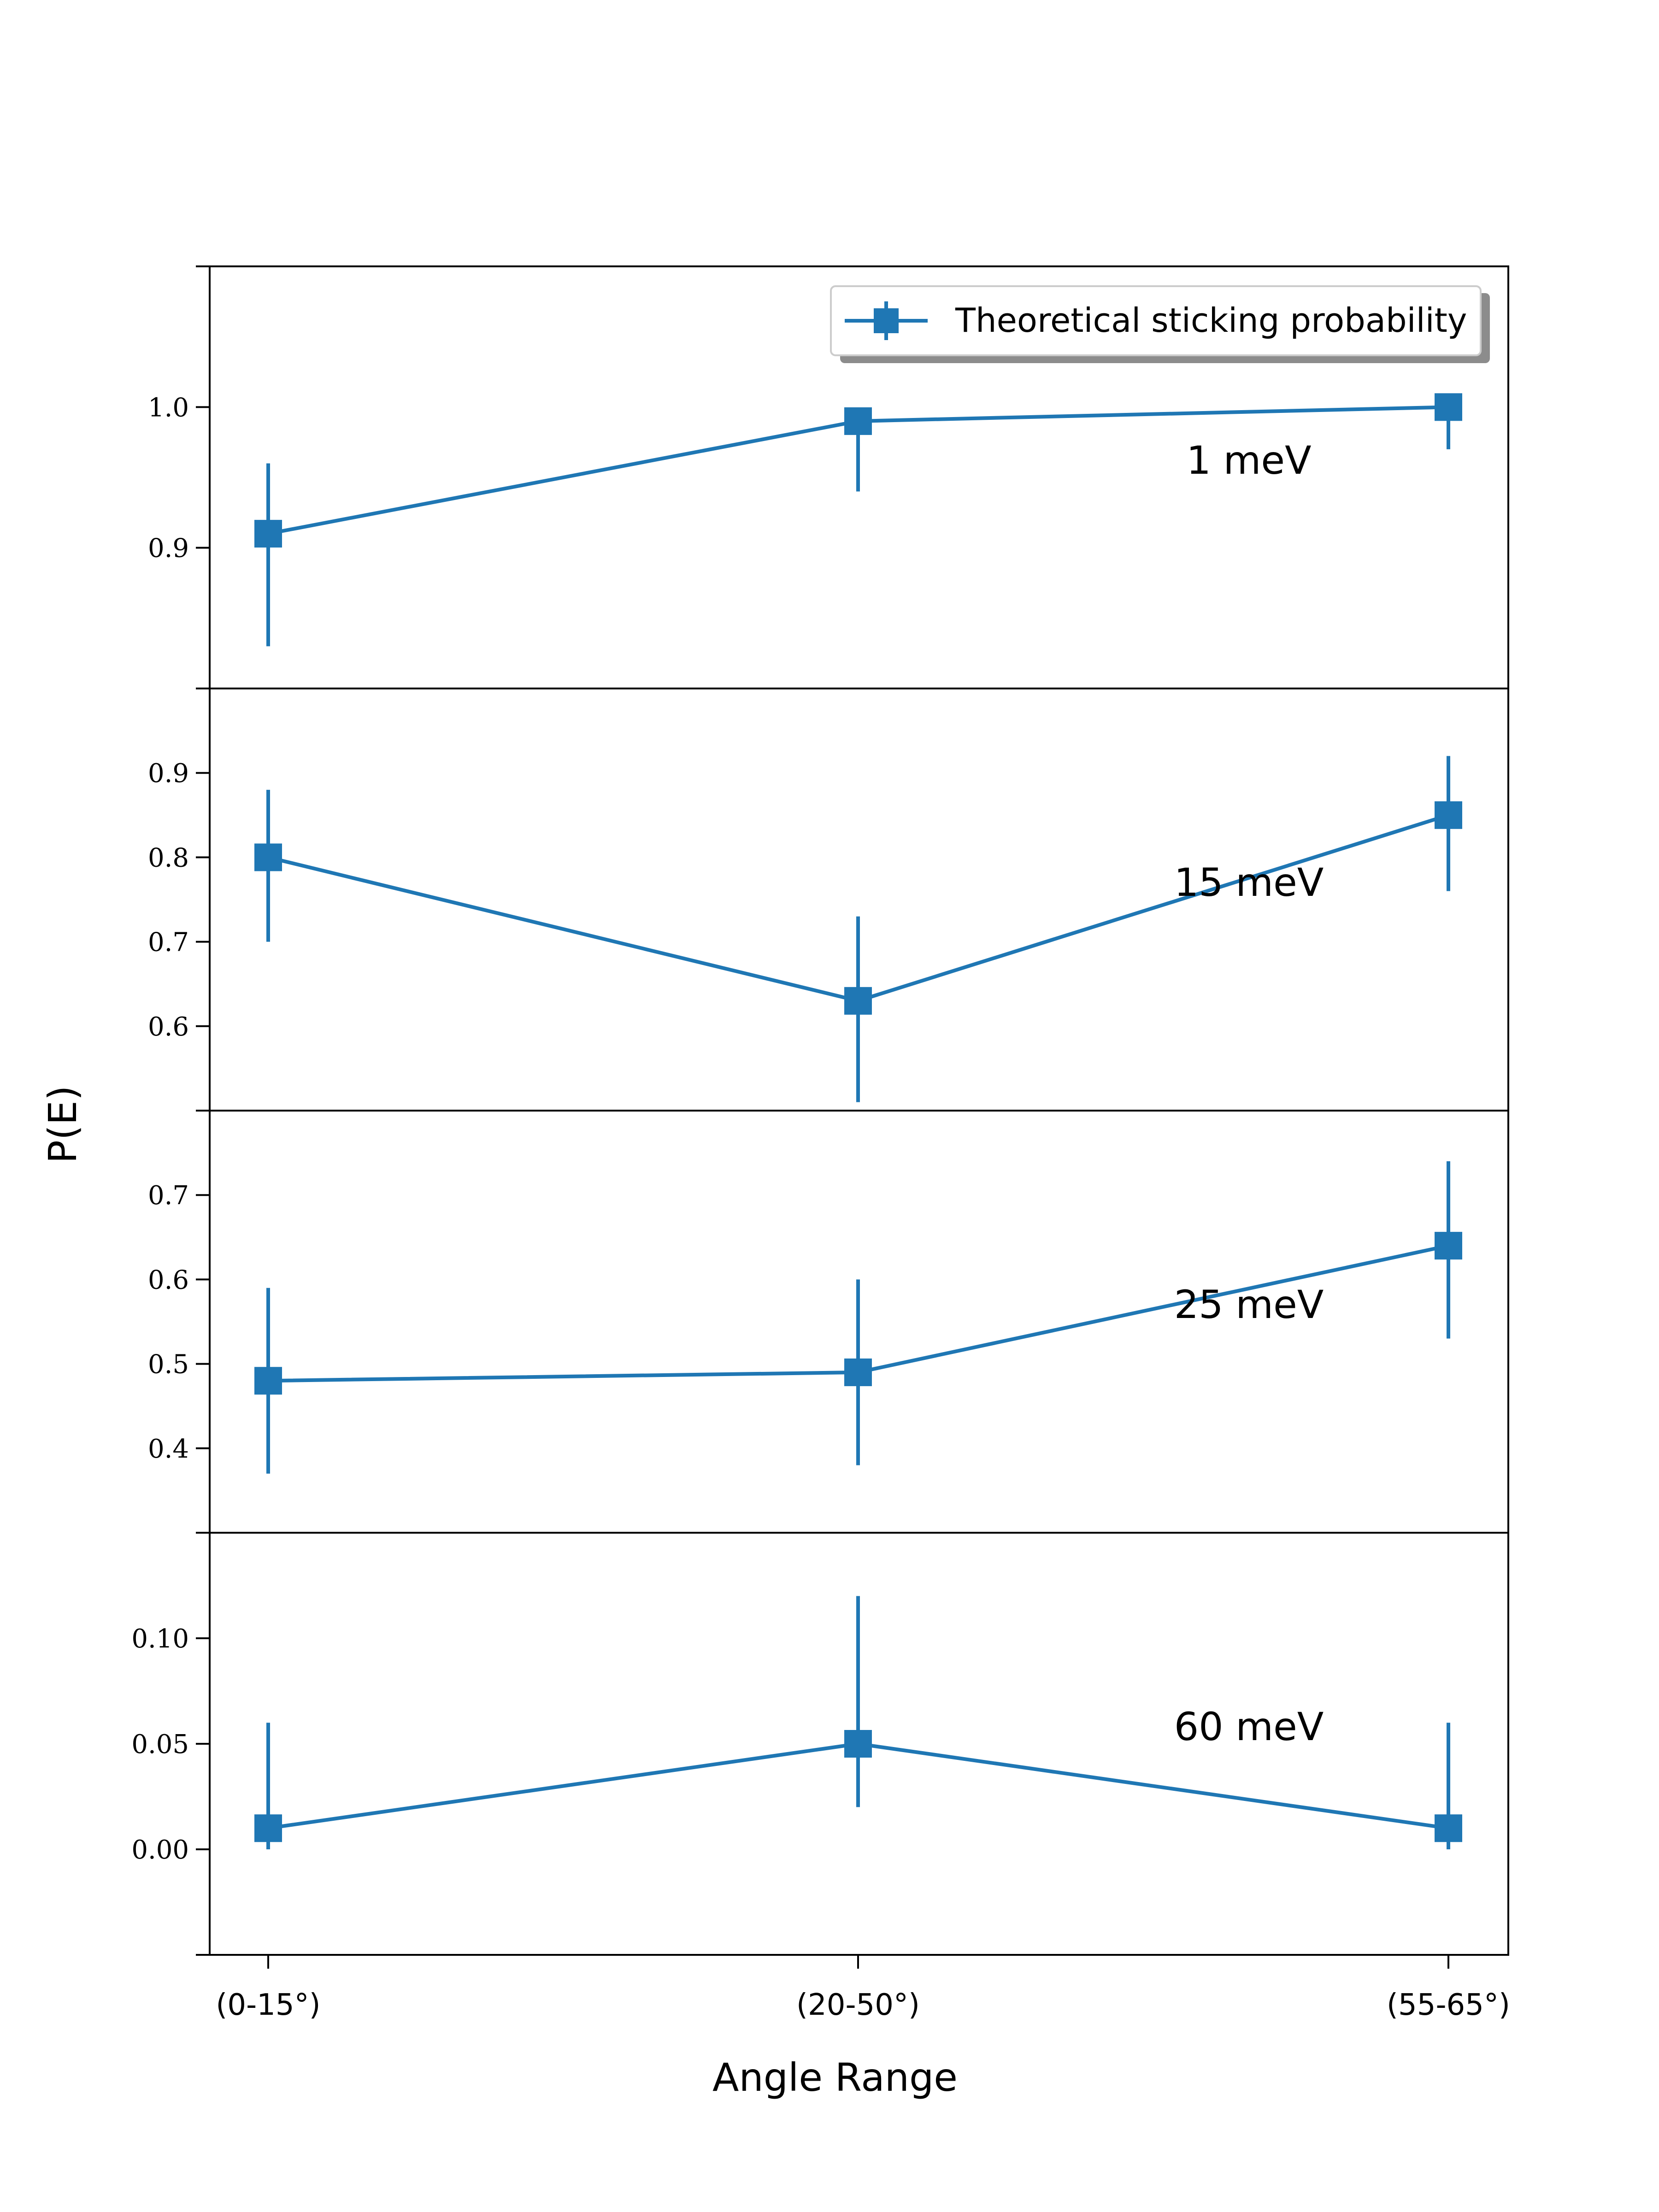 Image resolution: width=1659 pixels, height=2212 pixels. Describe the element at coordinates (1248, 460) in the screenshot. I see `panel-energy-label: 1 meV` at that location.